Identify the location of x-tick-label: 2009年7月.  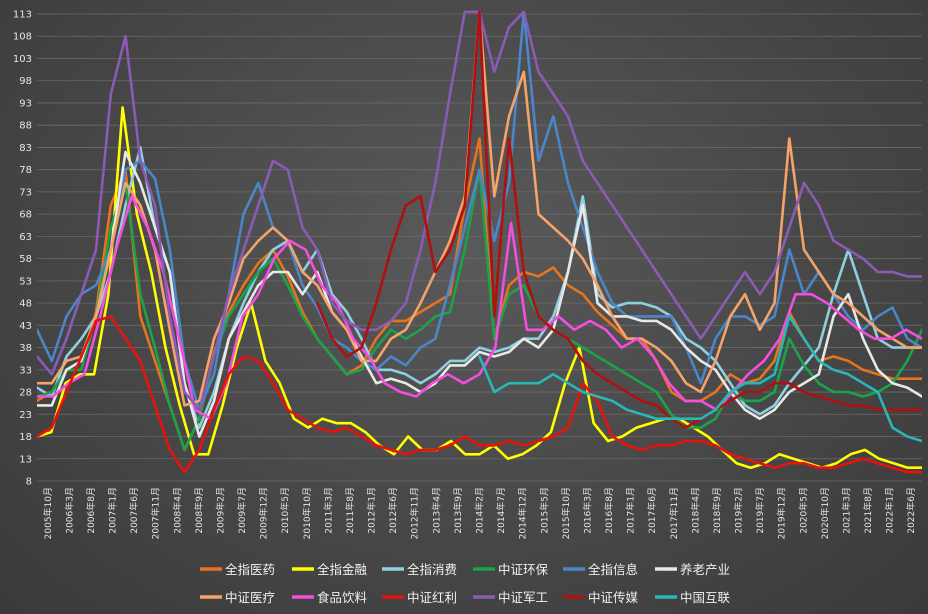
(242, 510).